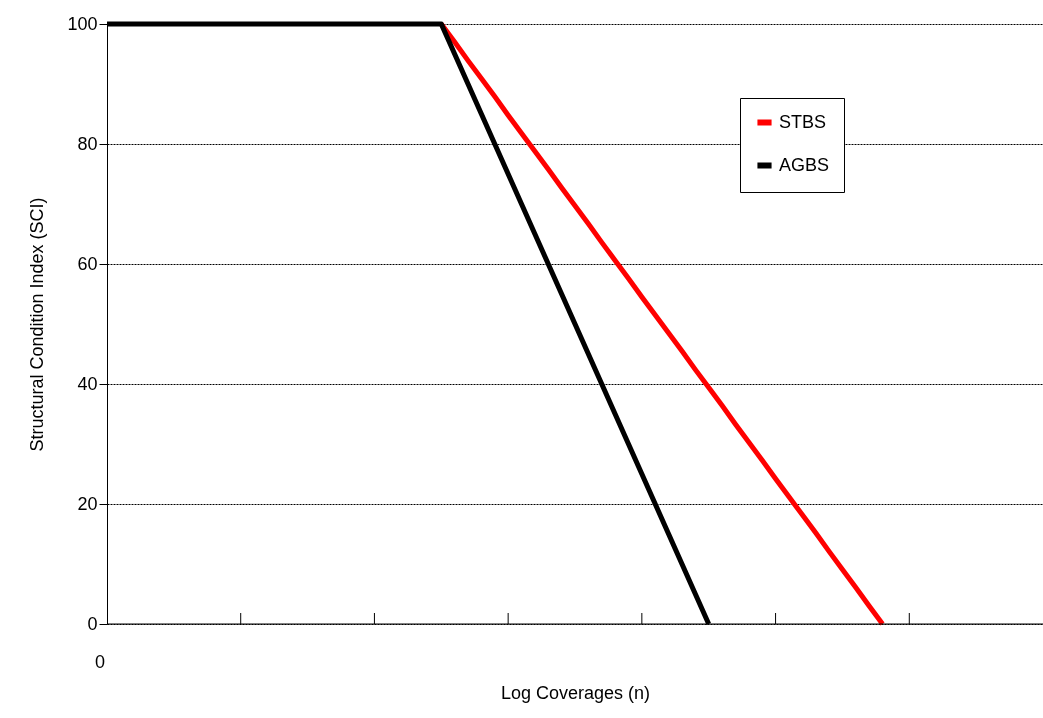 This screenshot has height=718, width=1043. What do you see at coordinates (87, 263) in the screenshot?
I see `y-tick-label: 60` at bounding box center [87, 263].